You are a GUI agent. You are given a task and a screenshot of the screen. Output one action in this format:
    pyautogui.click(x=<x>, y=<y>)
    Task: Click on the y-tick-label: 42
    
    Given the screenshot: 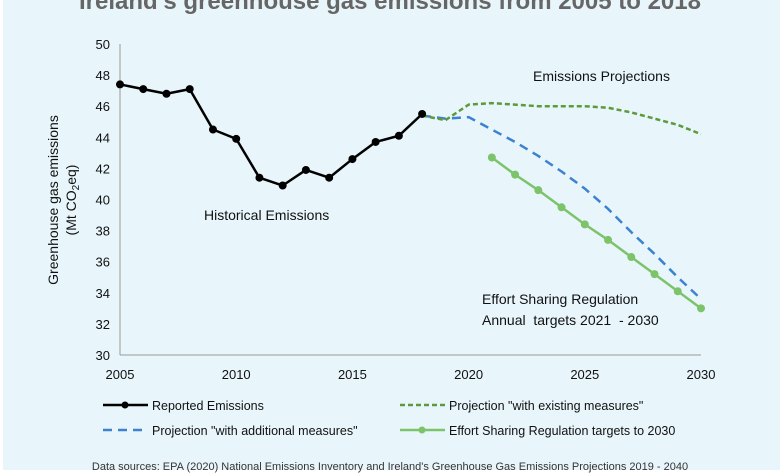 What is the action you would take?
    pyautogui.click(x=103, y=168)
    